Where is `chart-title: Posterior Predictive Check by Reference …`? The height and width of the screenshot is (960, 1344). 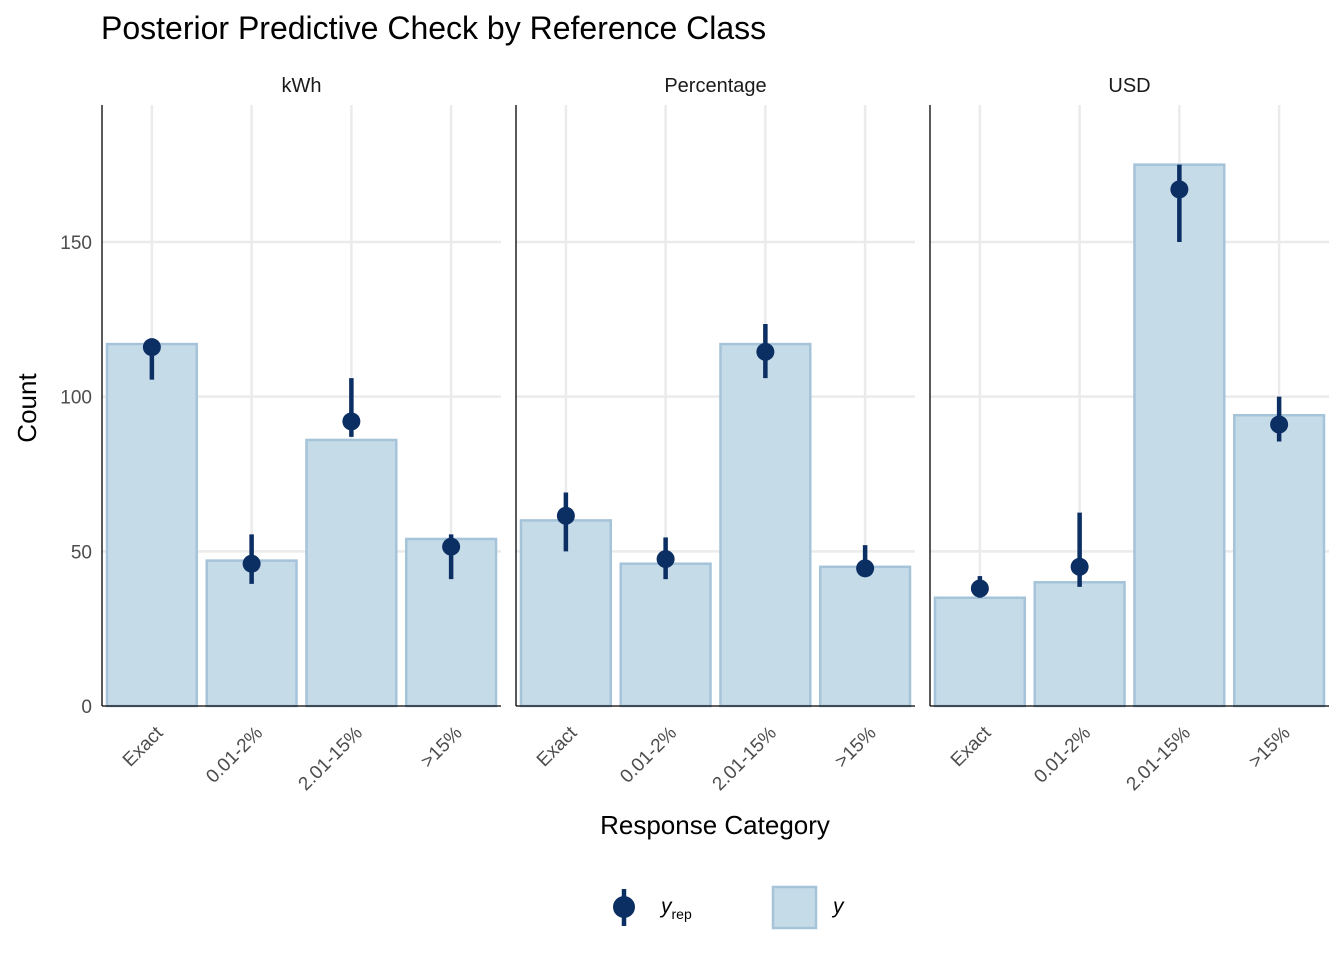 chart-title: Posterior Predictive Check by Reference … is located at coordinates (433, 28).